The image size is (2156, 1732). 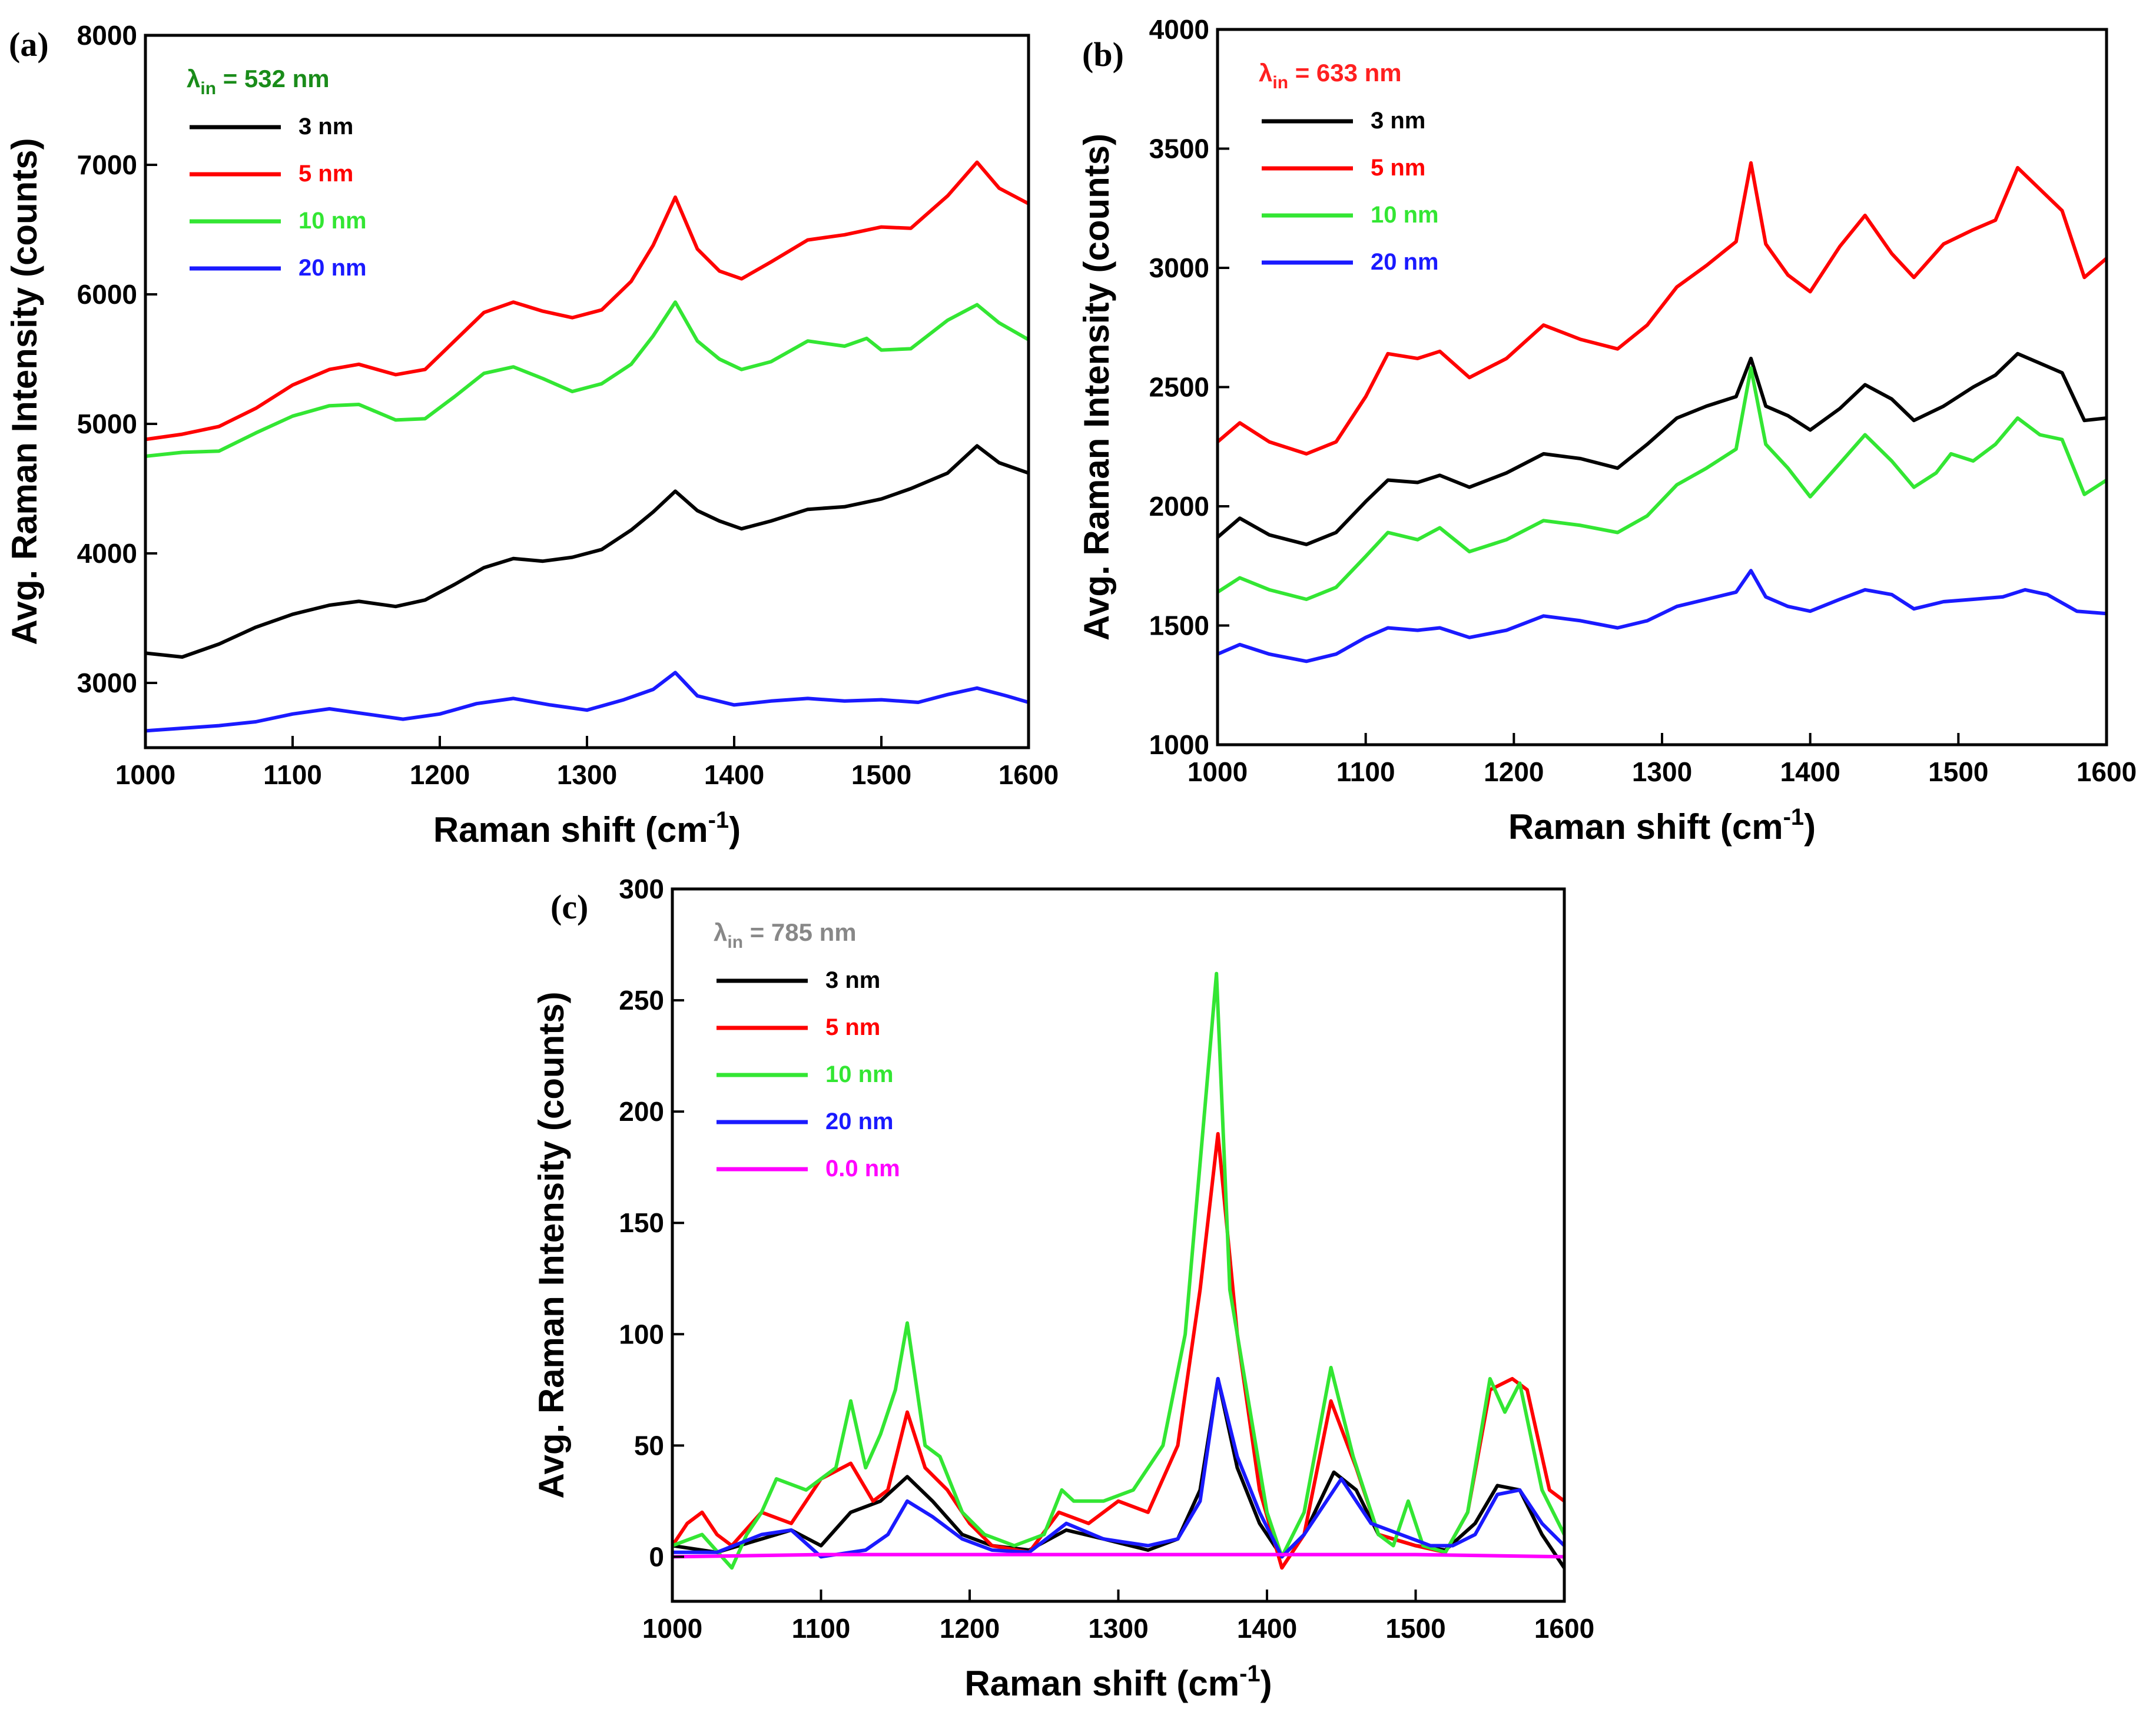 What do you see at coordinates (1662, 826) in the screenshot?
I see `x-axis-title-b: Raman shift (cm-1)` at bounding box center [1662, 826].